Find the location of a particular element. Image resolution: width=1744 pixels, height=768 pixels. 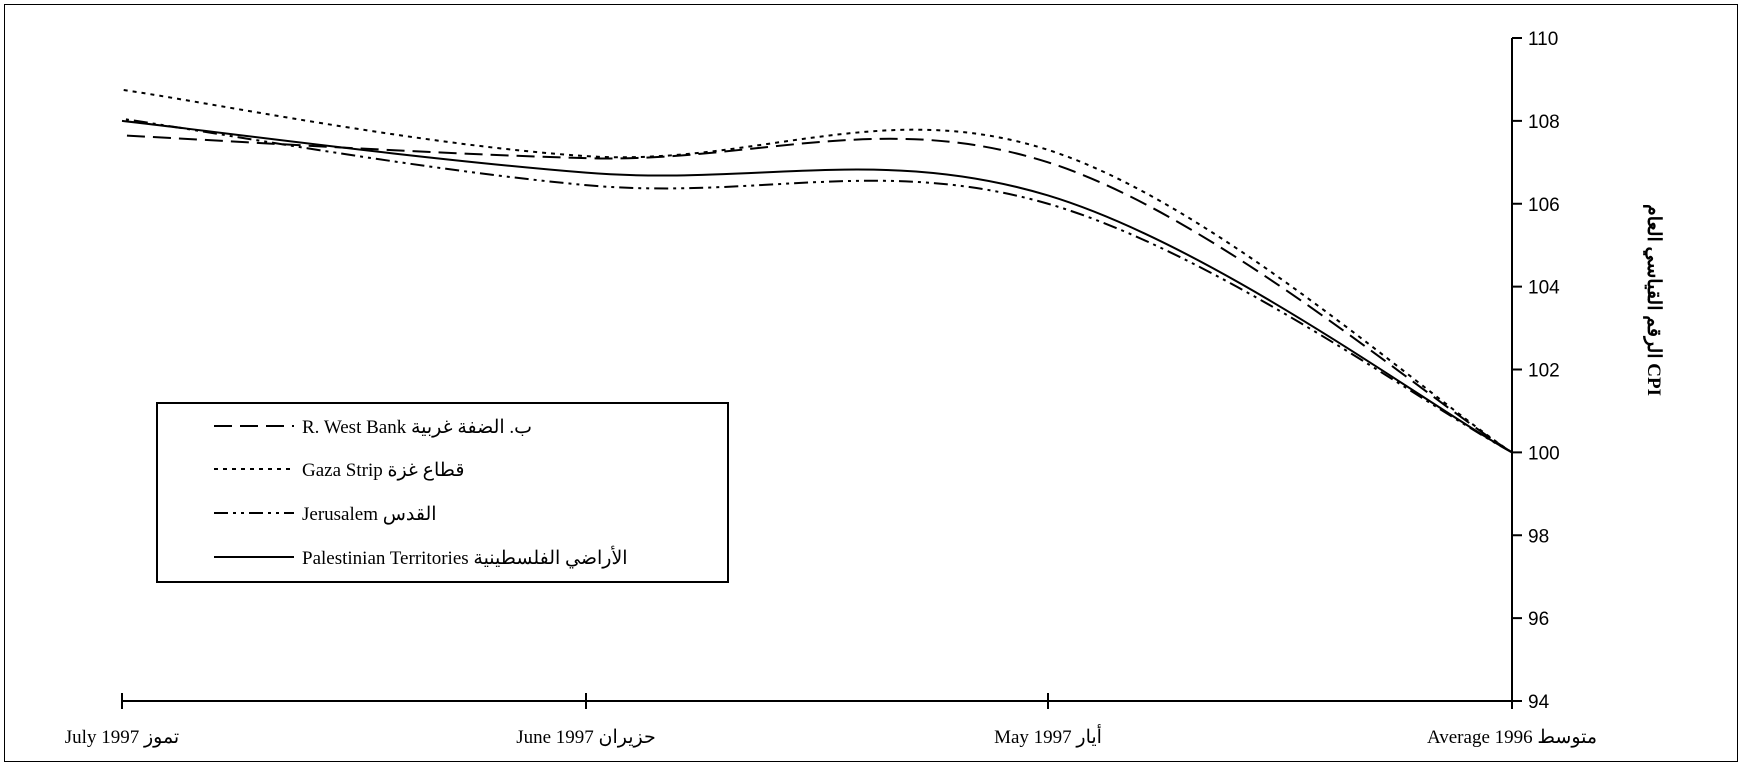

y-tick-label: 94 is located at coordinates (1539, 702).